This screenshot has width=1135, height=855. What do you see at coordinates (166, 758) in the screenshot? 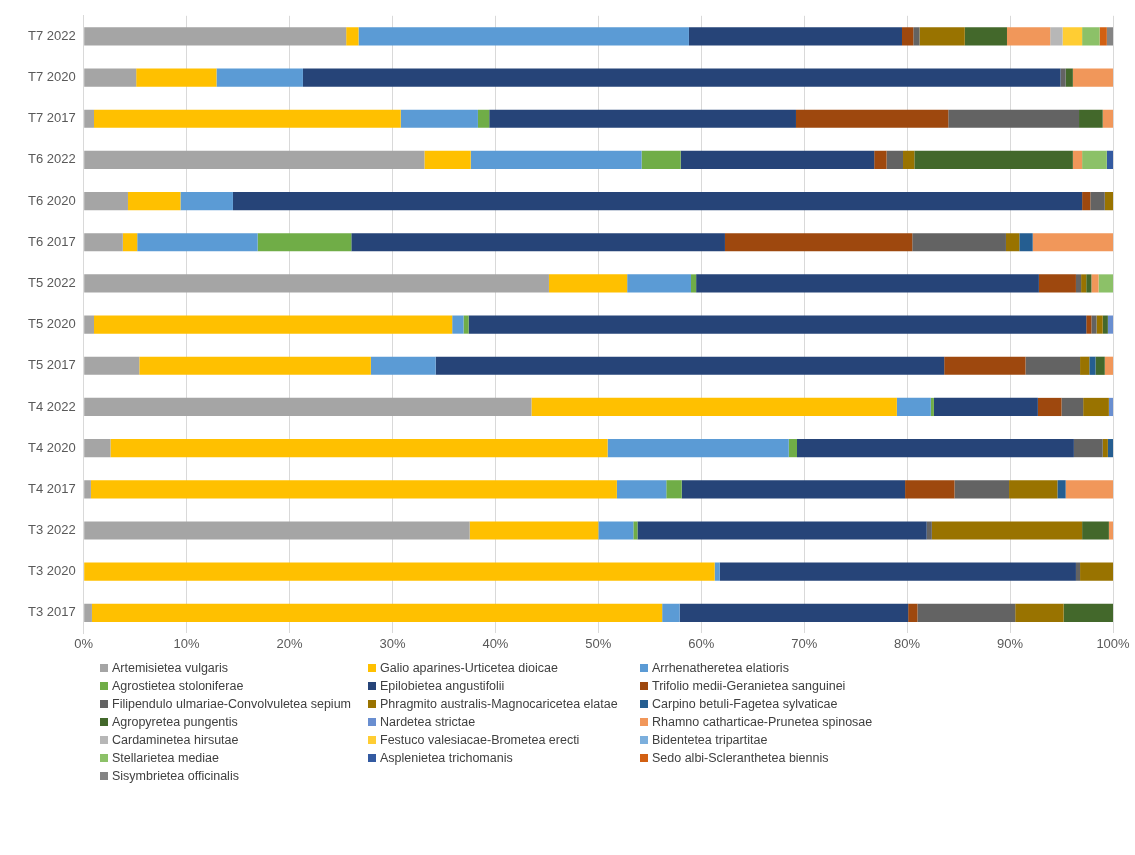
I see `legend-label: Stellarietea mediae` at bounding box center [166, 758].